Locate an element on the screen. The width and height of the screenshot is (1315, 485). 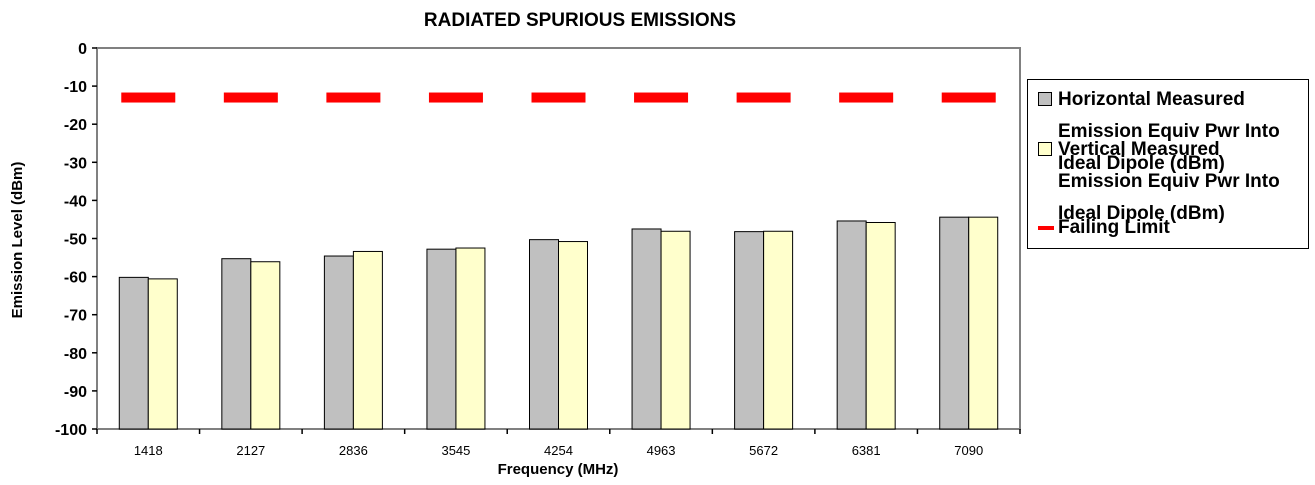
y-tick-label: -50 is located at coordinates (75, 240).